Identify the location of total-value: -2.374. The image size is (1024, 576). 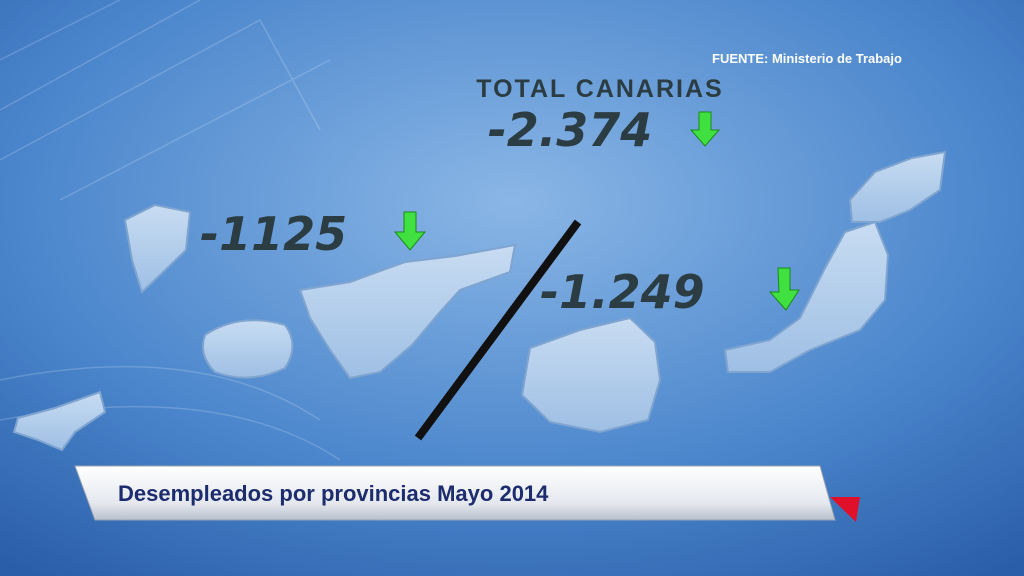
(570, 130).